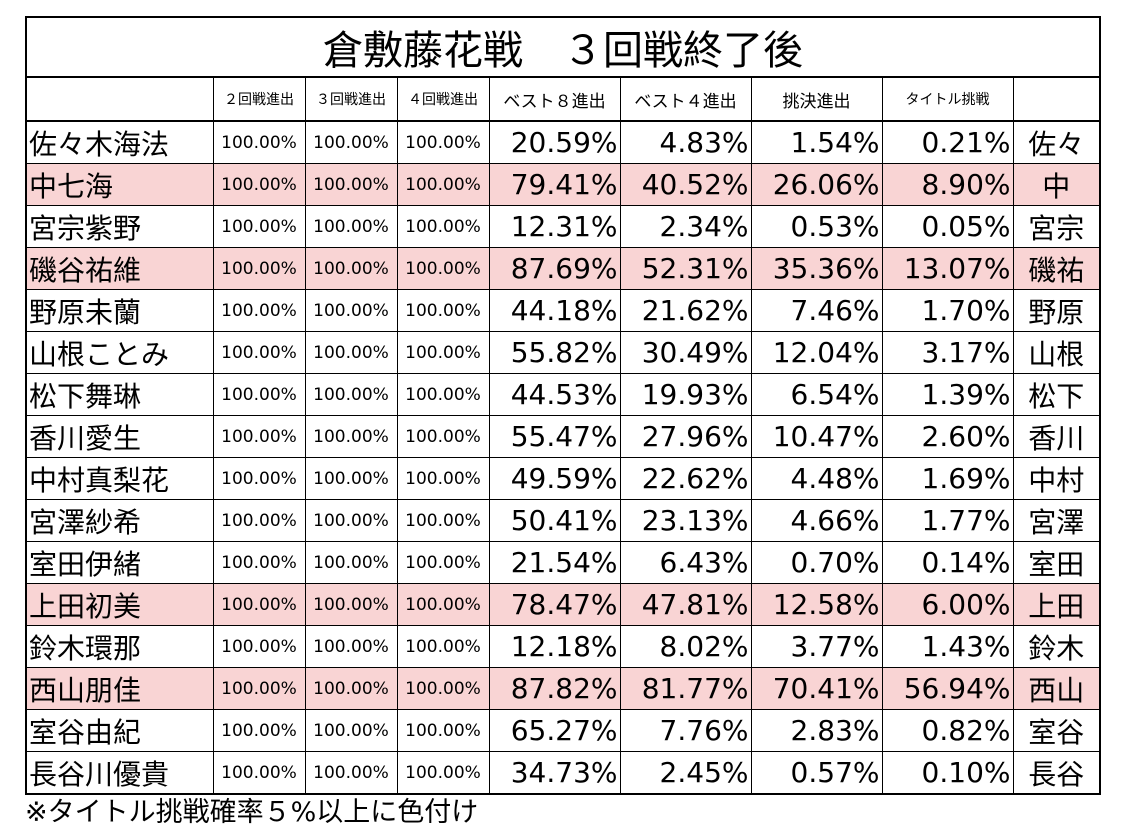  Describe the element at coordinates (554, 520) in the screenshot. I see `cell-best8: 50.41%` at that location.